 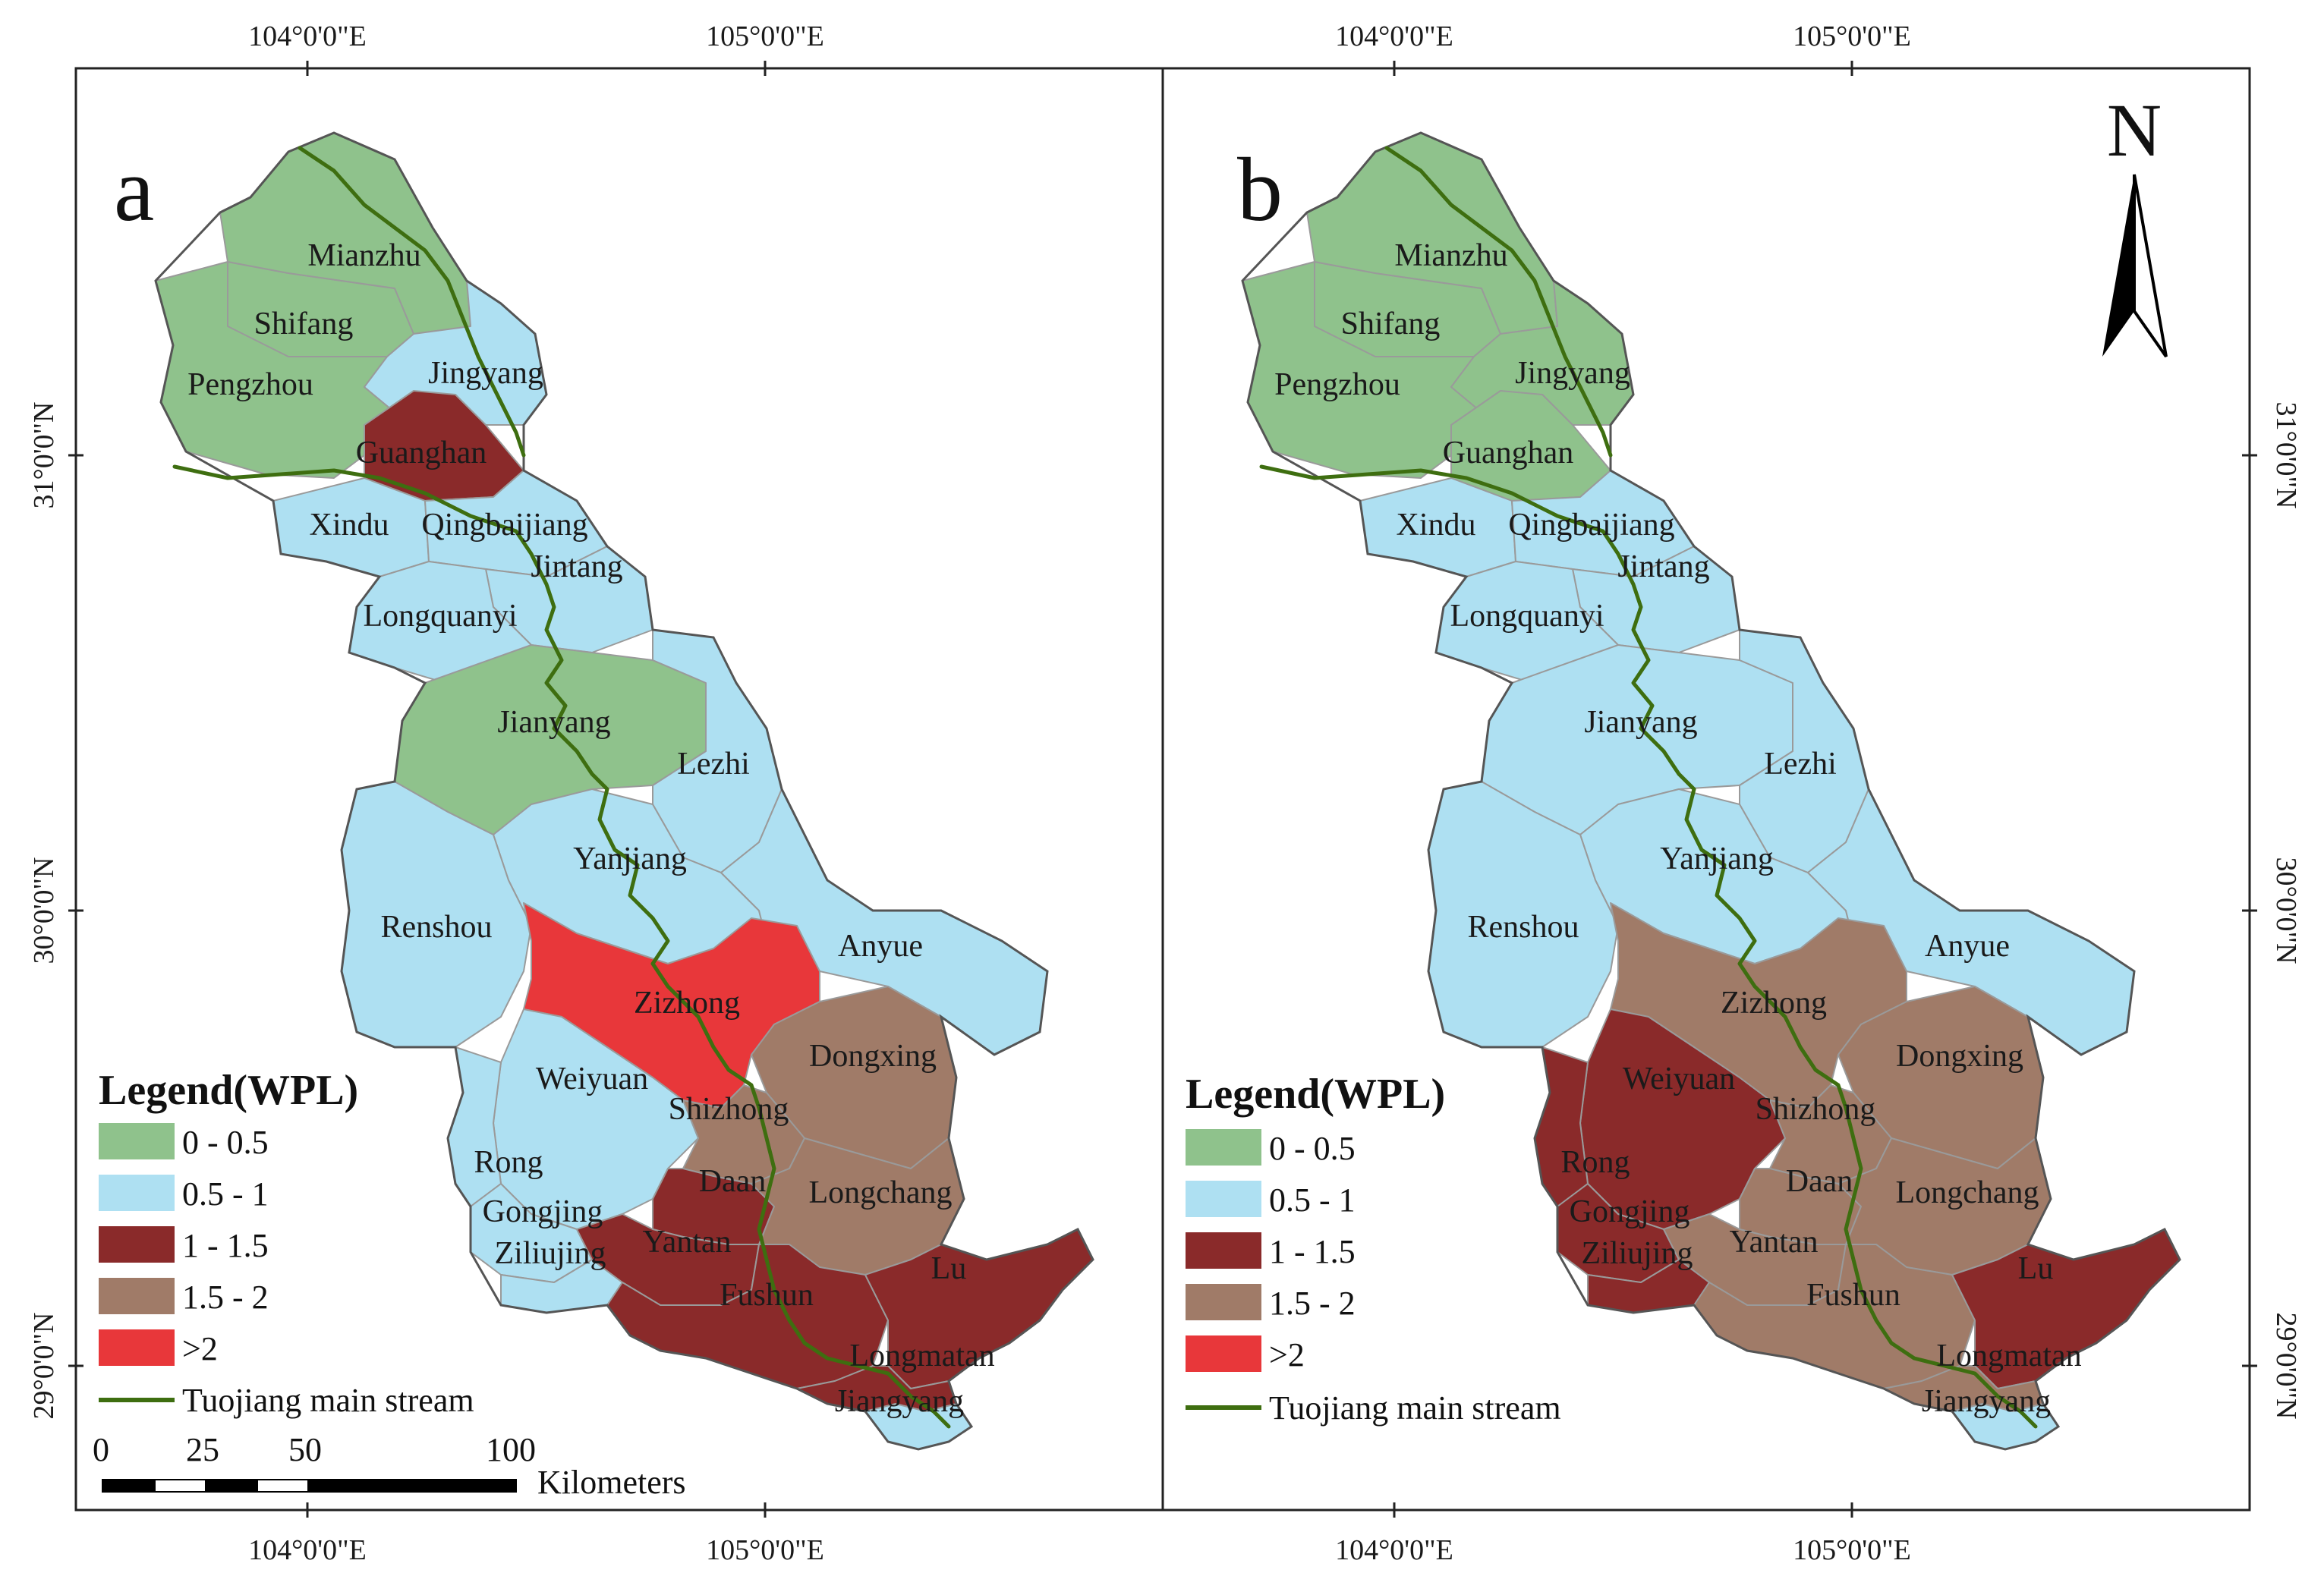 I want to click on north-arrow-light-half, so click(x=2150, y=266).